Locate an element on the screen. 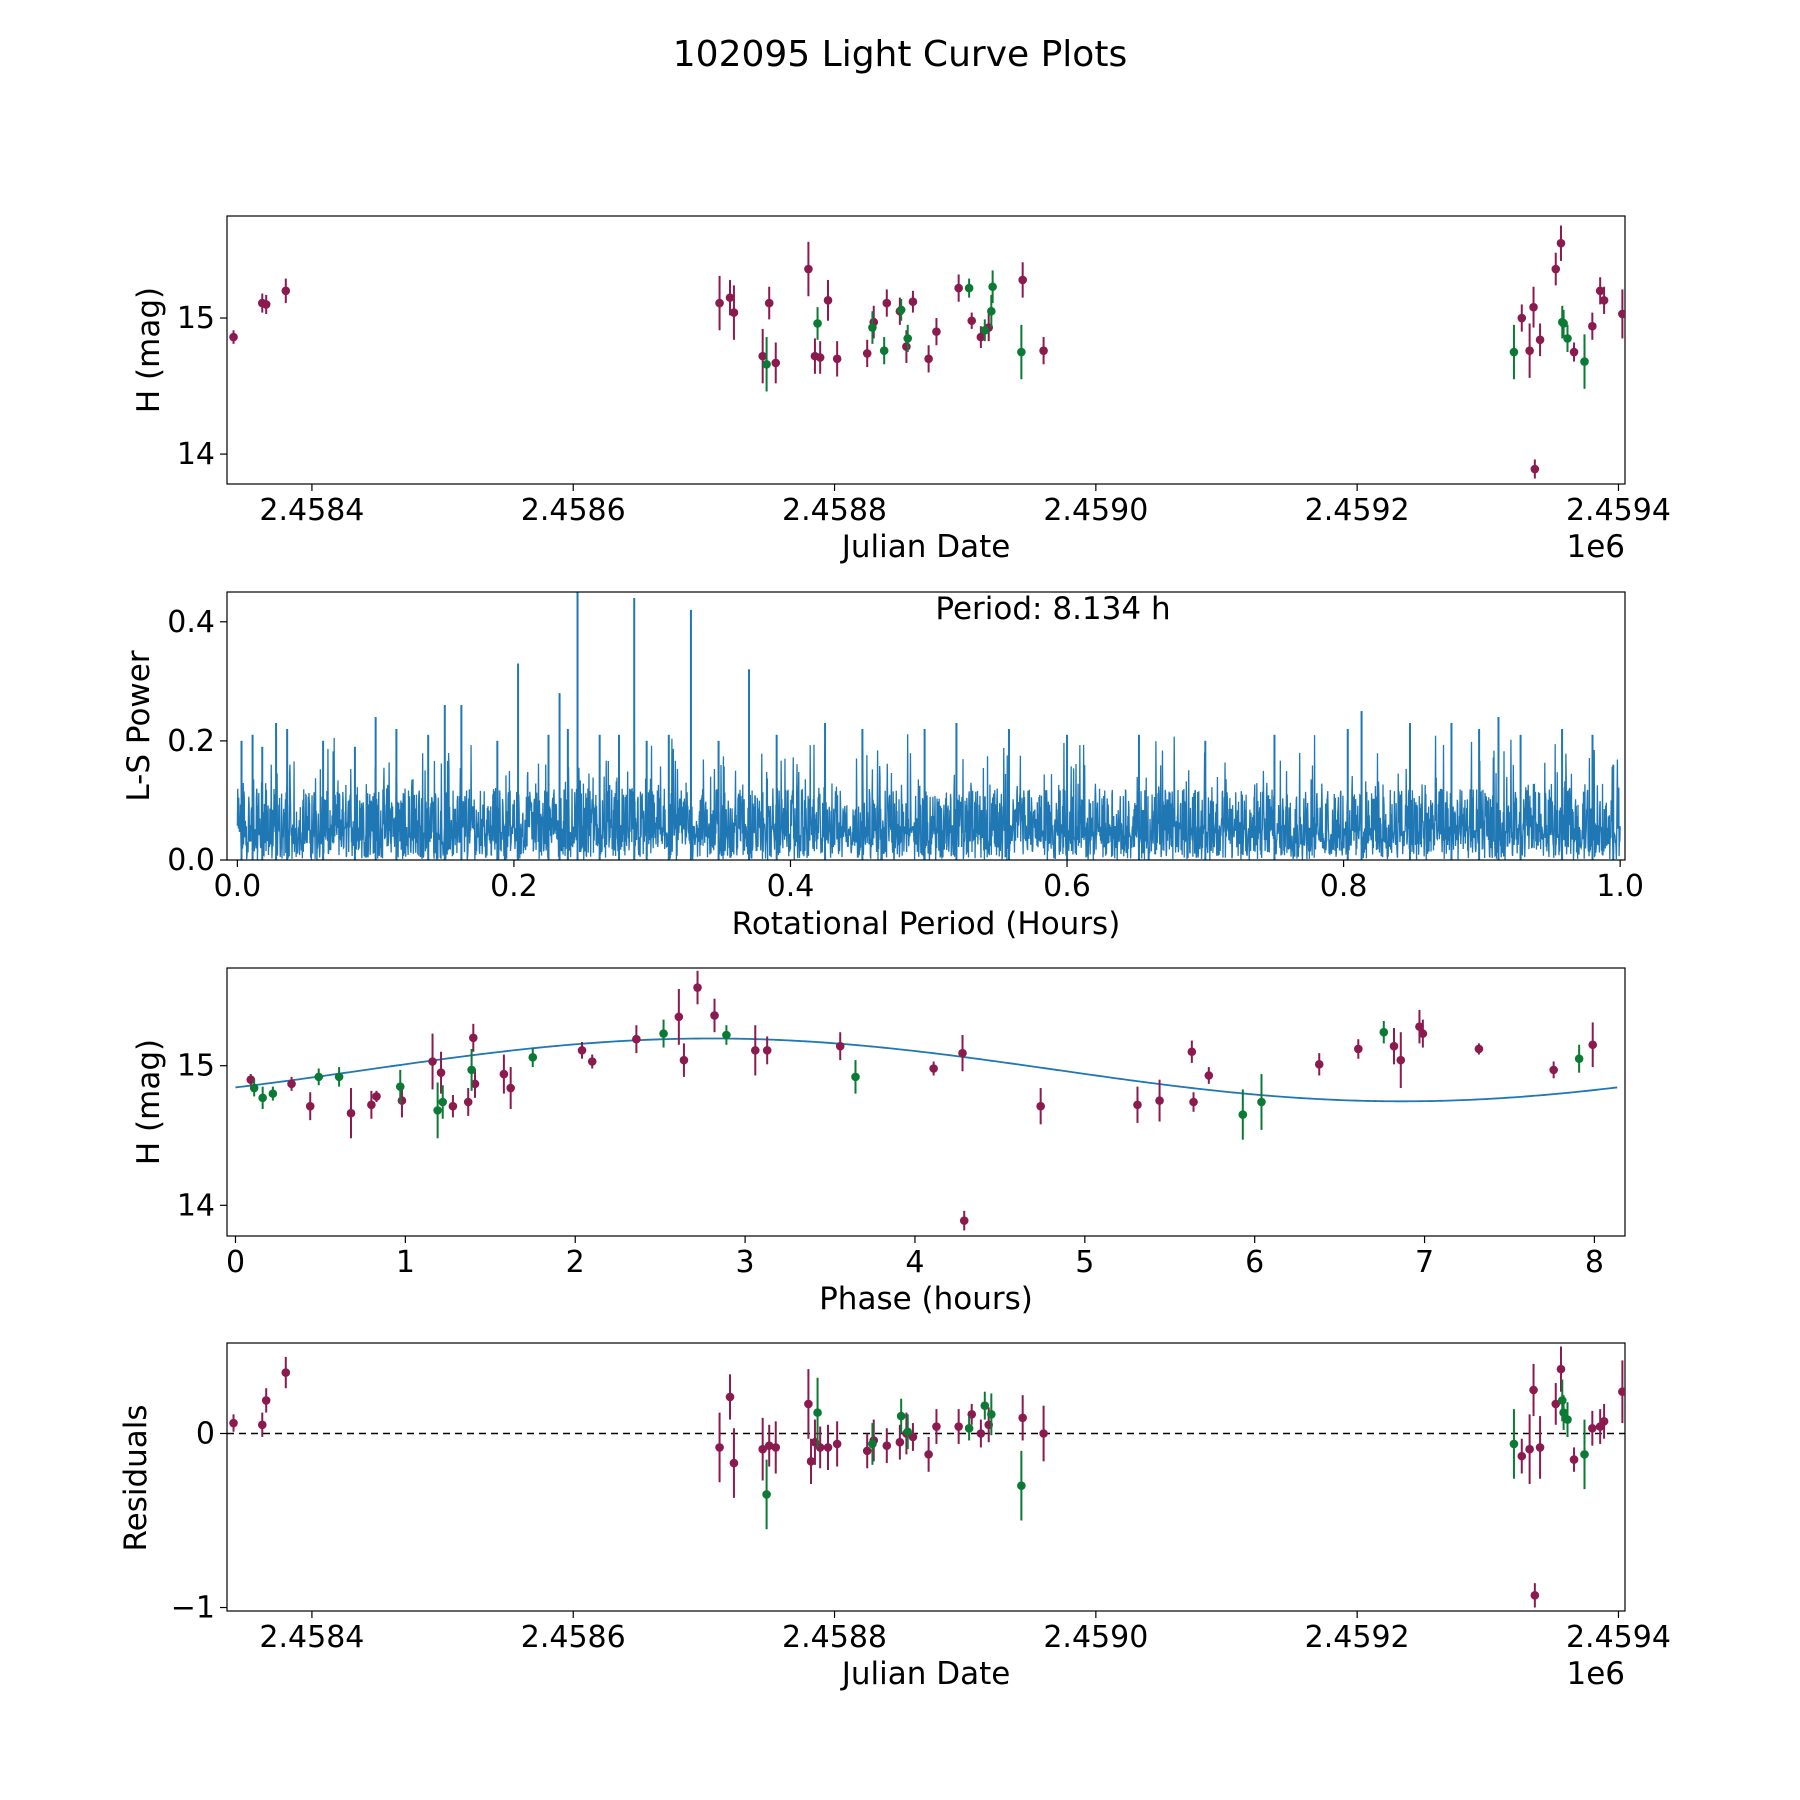  x-tick-label: 5 is located at coordinates (1084, 1262).